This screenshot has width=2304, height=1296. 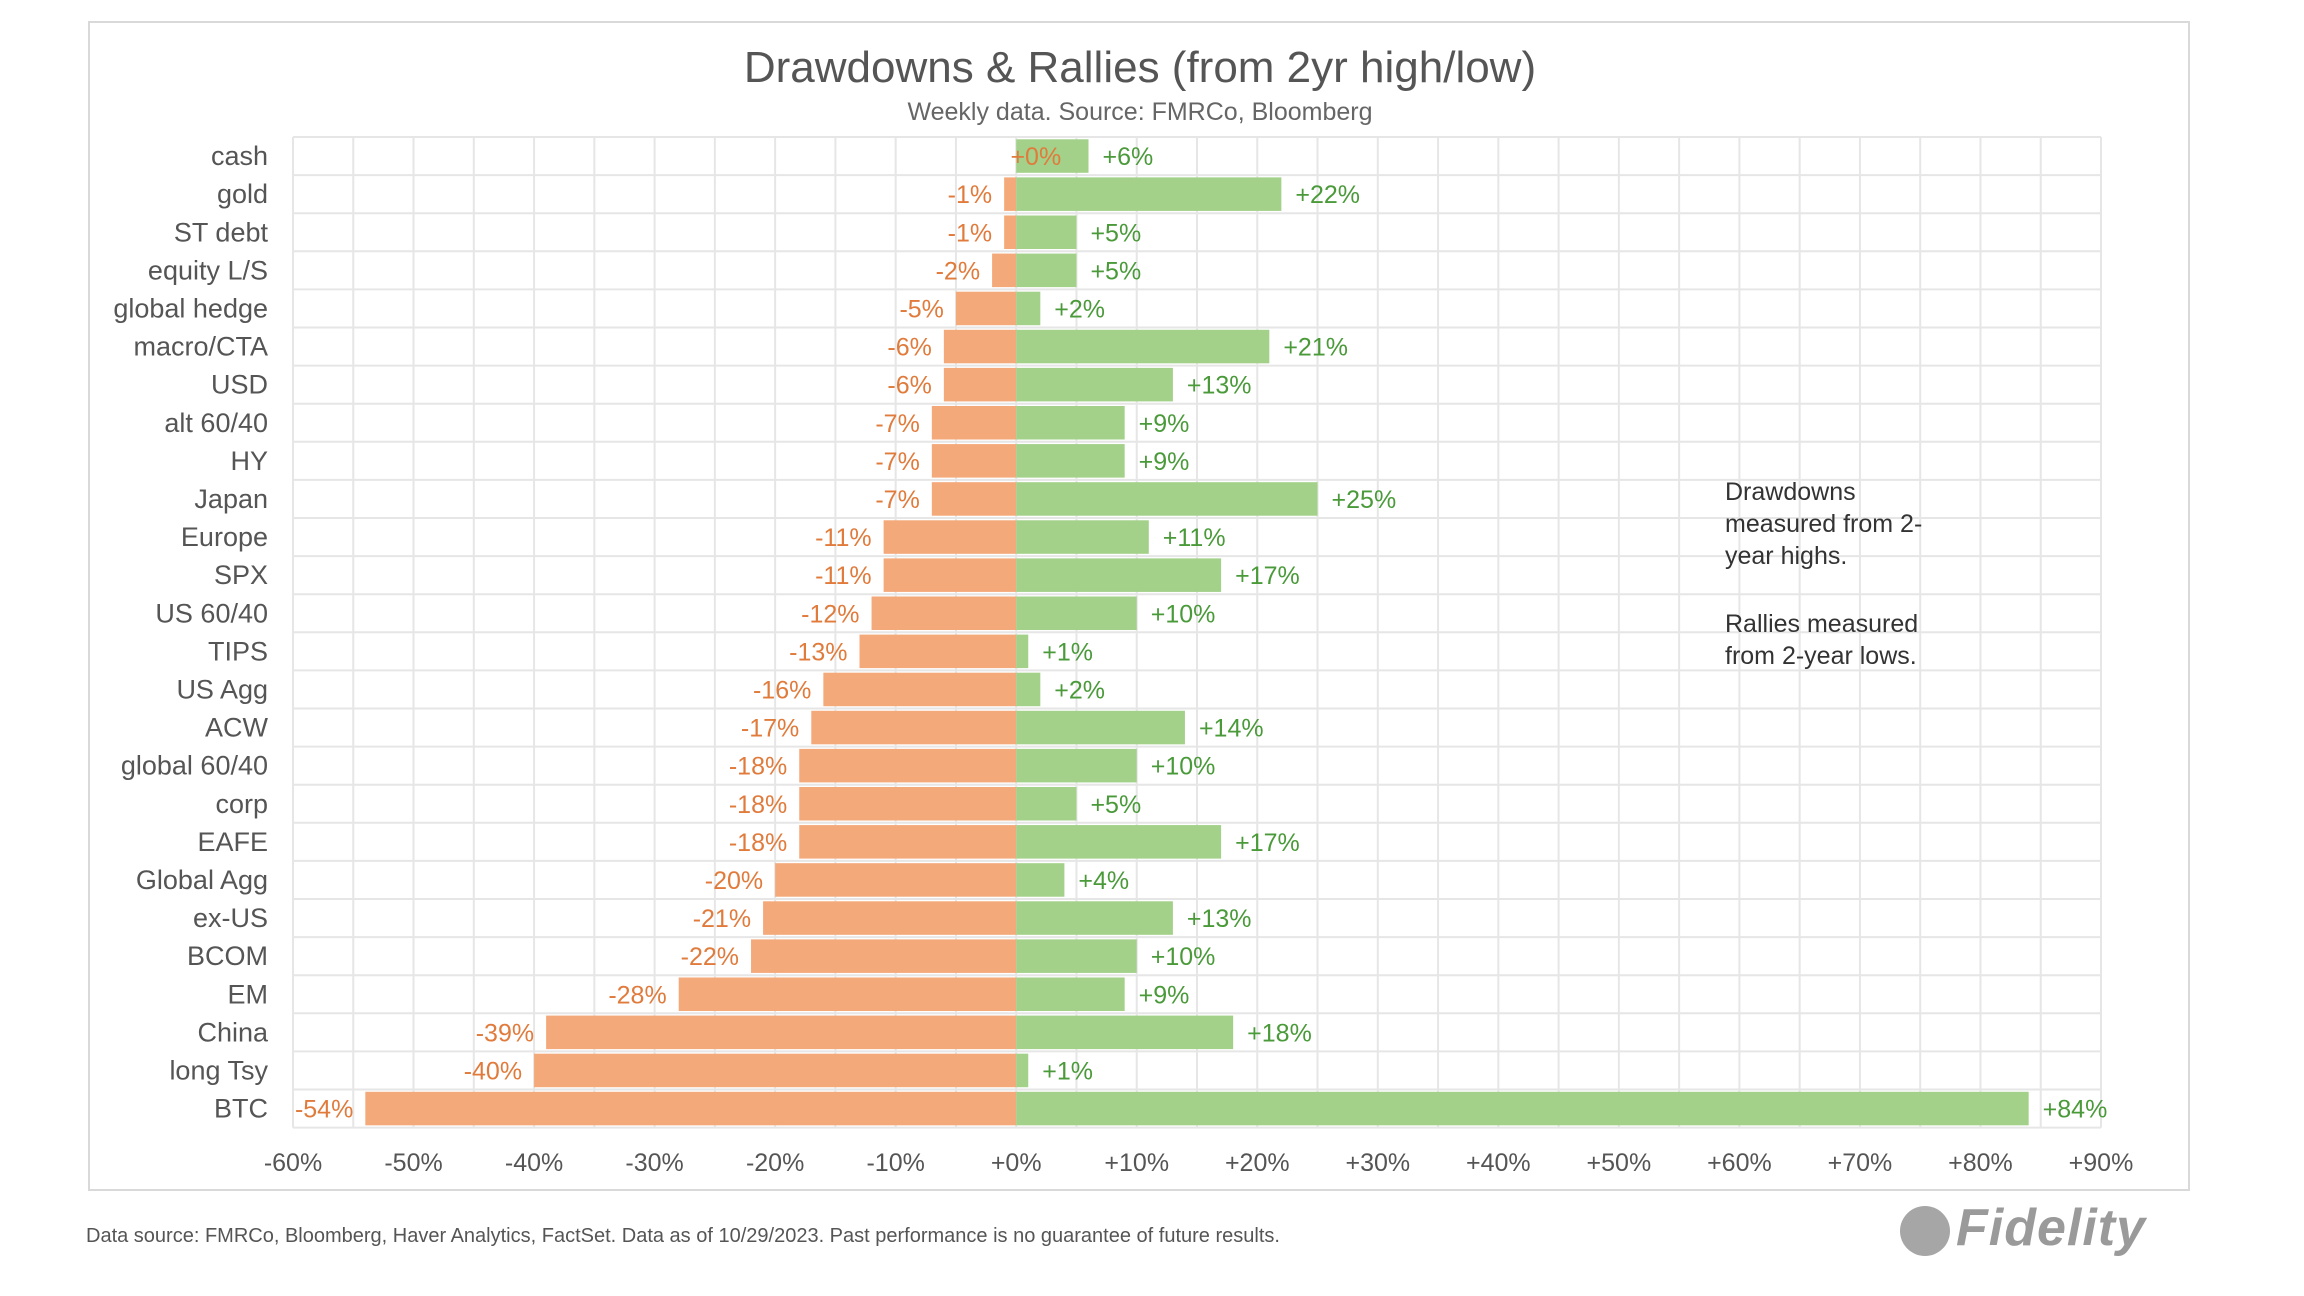 I want to click on chart-subtitle: Weekly data. Source: FMRCo, Bloomberg, so click(x=1139, y=112).